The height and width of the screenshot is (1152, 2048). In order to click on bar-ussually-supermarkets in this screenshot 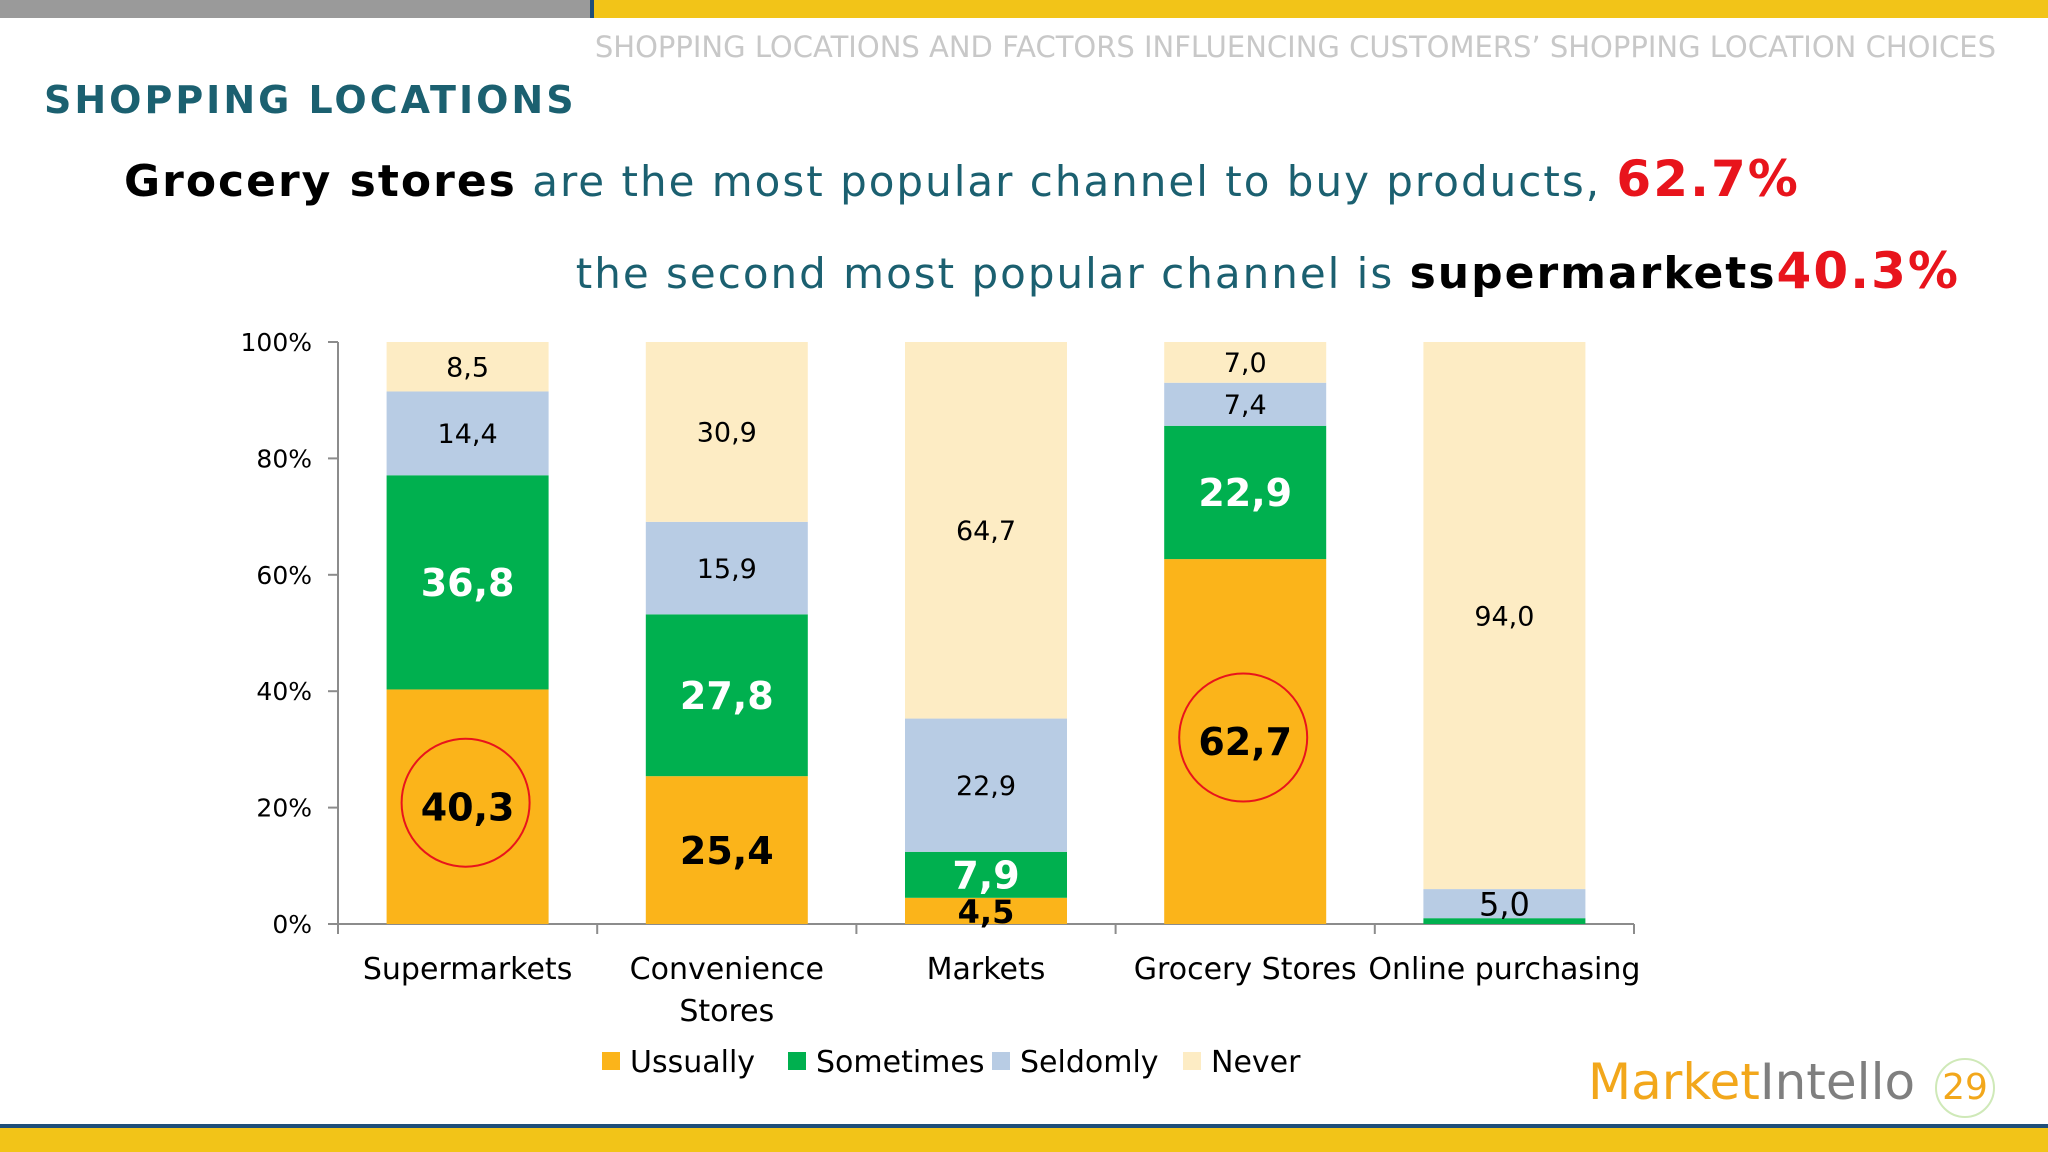, I will do `click(467, 806)`.